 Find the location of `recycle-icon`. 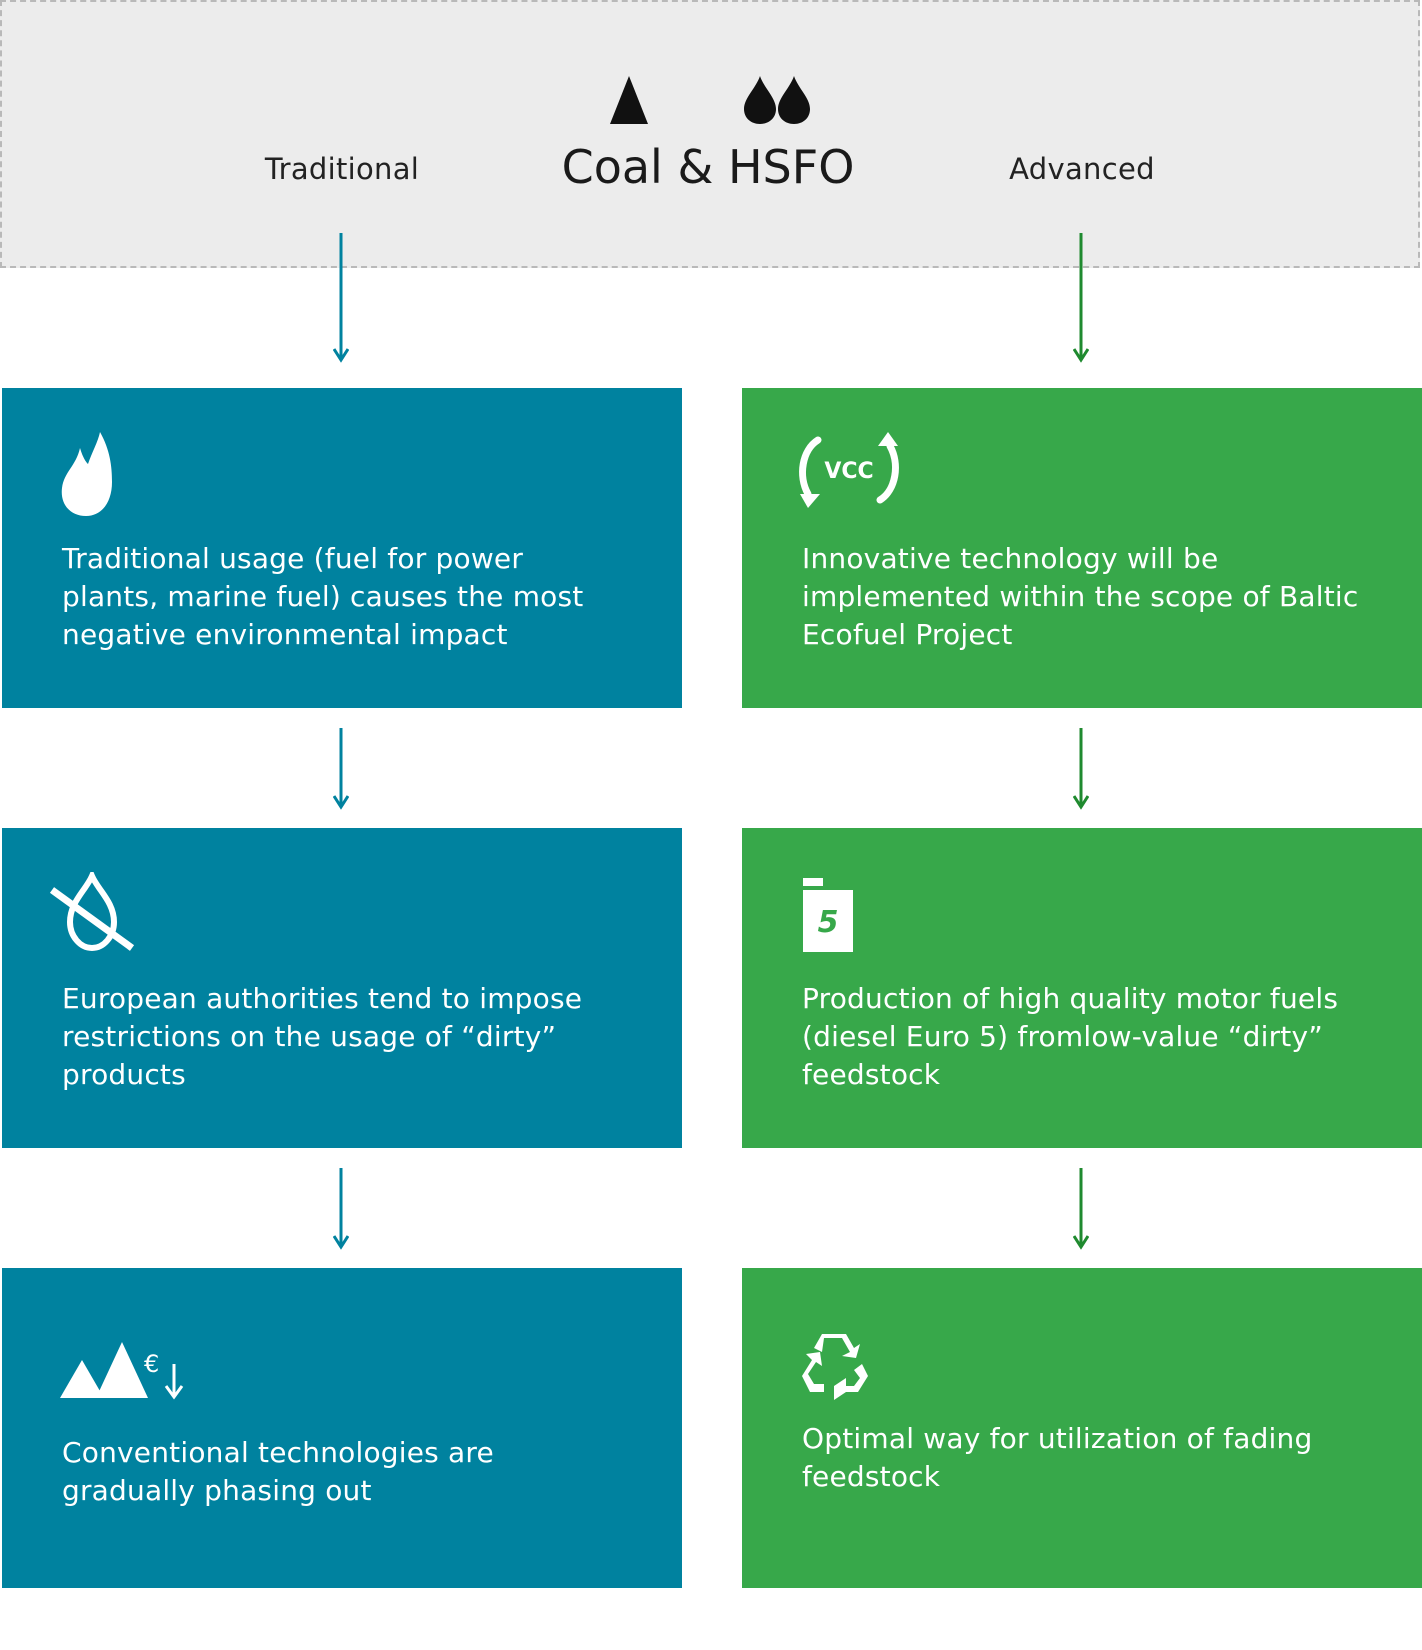

recycle-icon is located at coordinates (835, 1367).